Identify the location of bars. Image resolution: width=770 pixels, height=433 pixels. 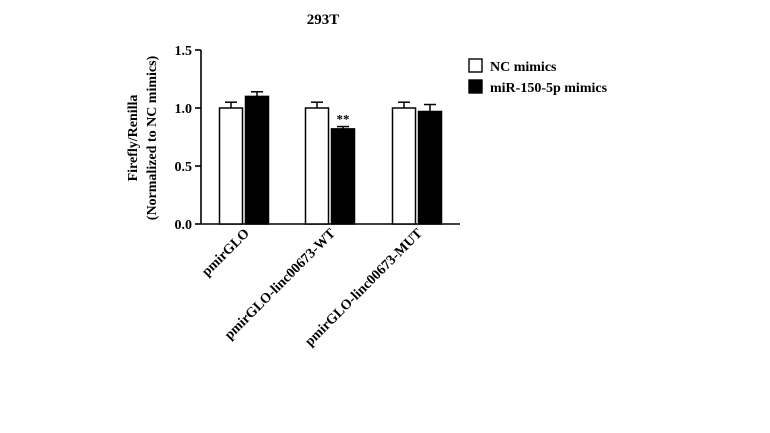
(330, 158).